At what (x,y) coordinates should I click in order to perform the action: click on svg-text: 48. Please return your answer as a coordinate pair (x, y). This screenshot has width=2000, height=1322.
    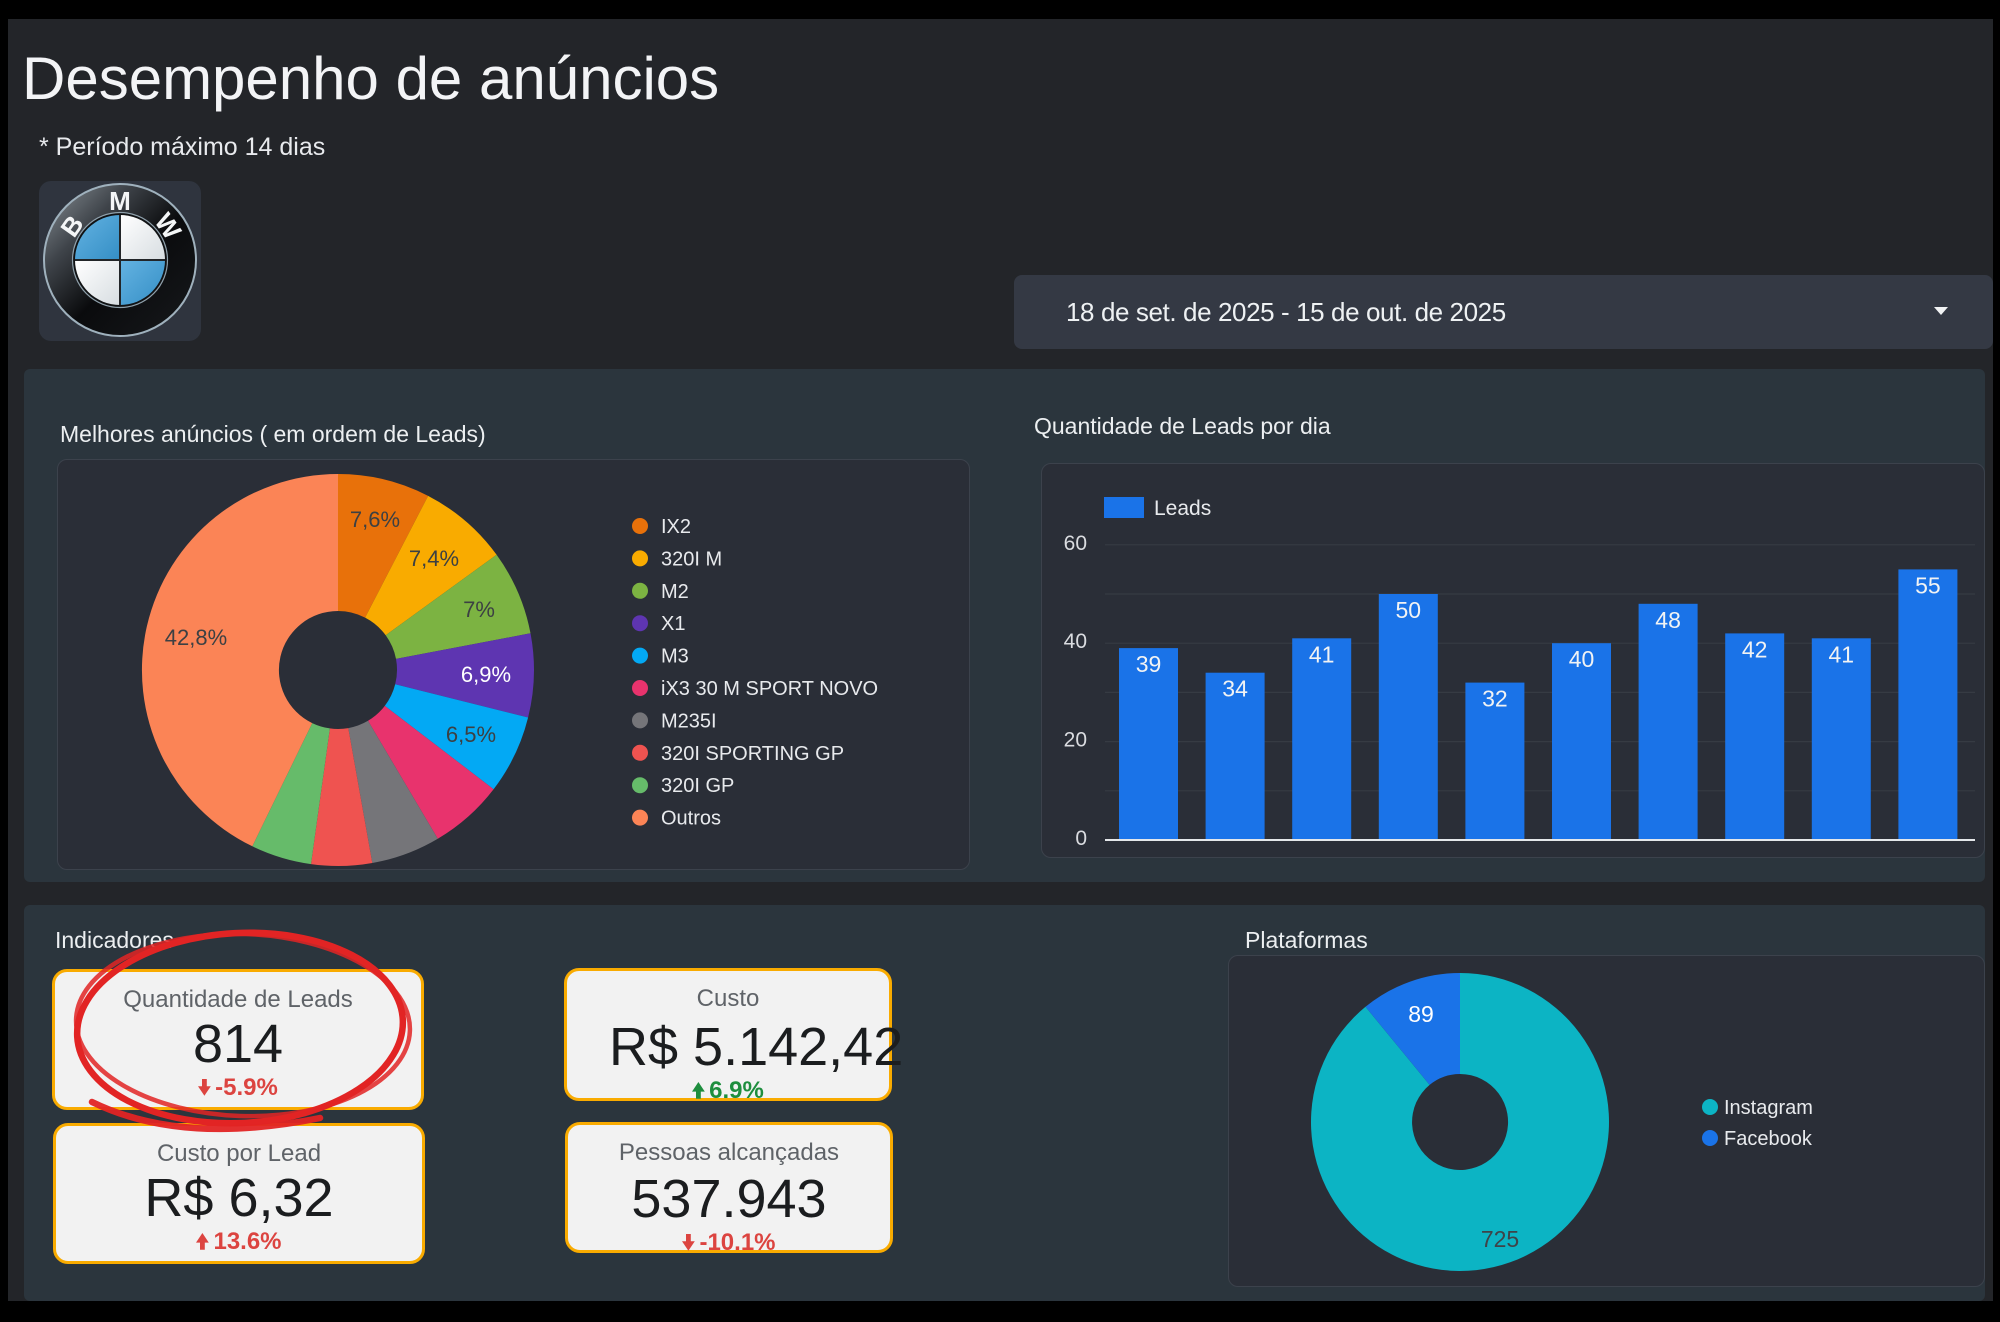
    Looking at the image, I should click on (1668, 620).